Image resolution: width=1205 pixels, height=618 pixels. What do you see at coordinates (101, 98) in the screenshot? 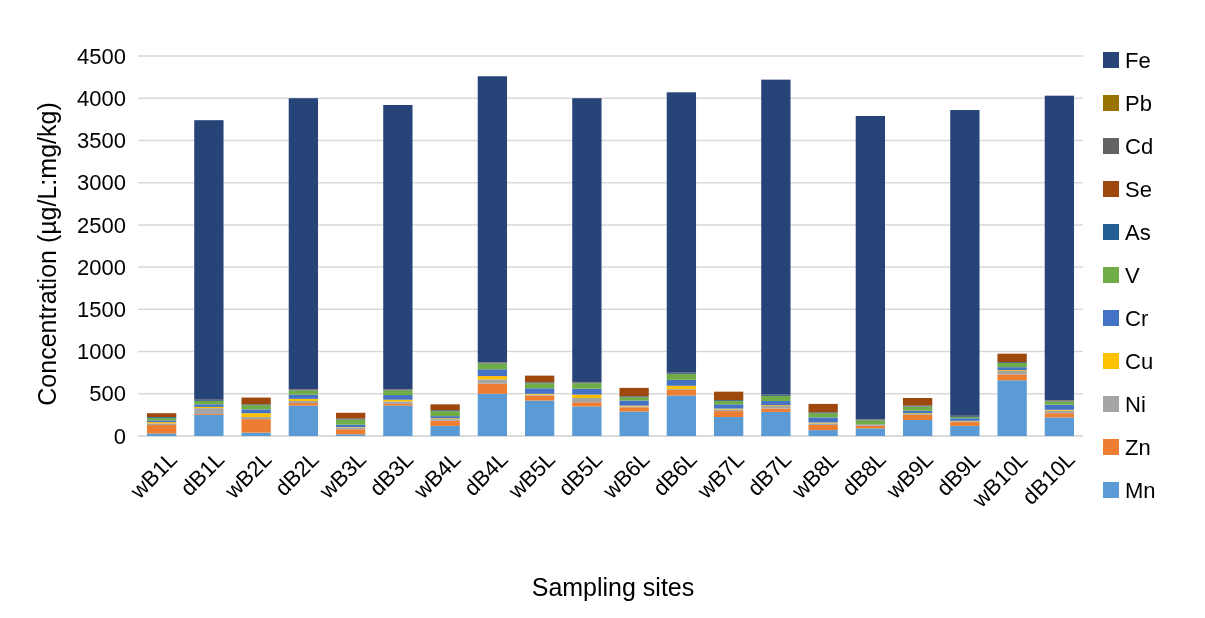
I see `y-tick-label: 4000` at bounding box center [101, 98].